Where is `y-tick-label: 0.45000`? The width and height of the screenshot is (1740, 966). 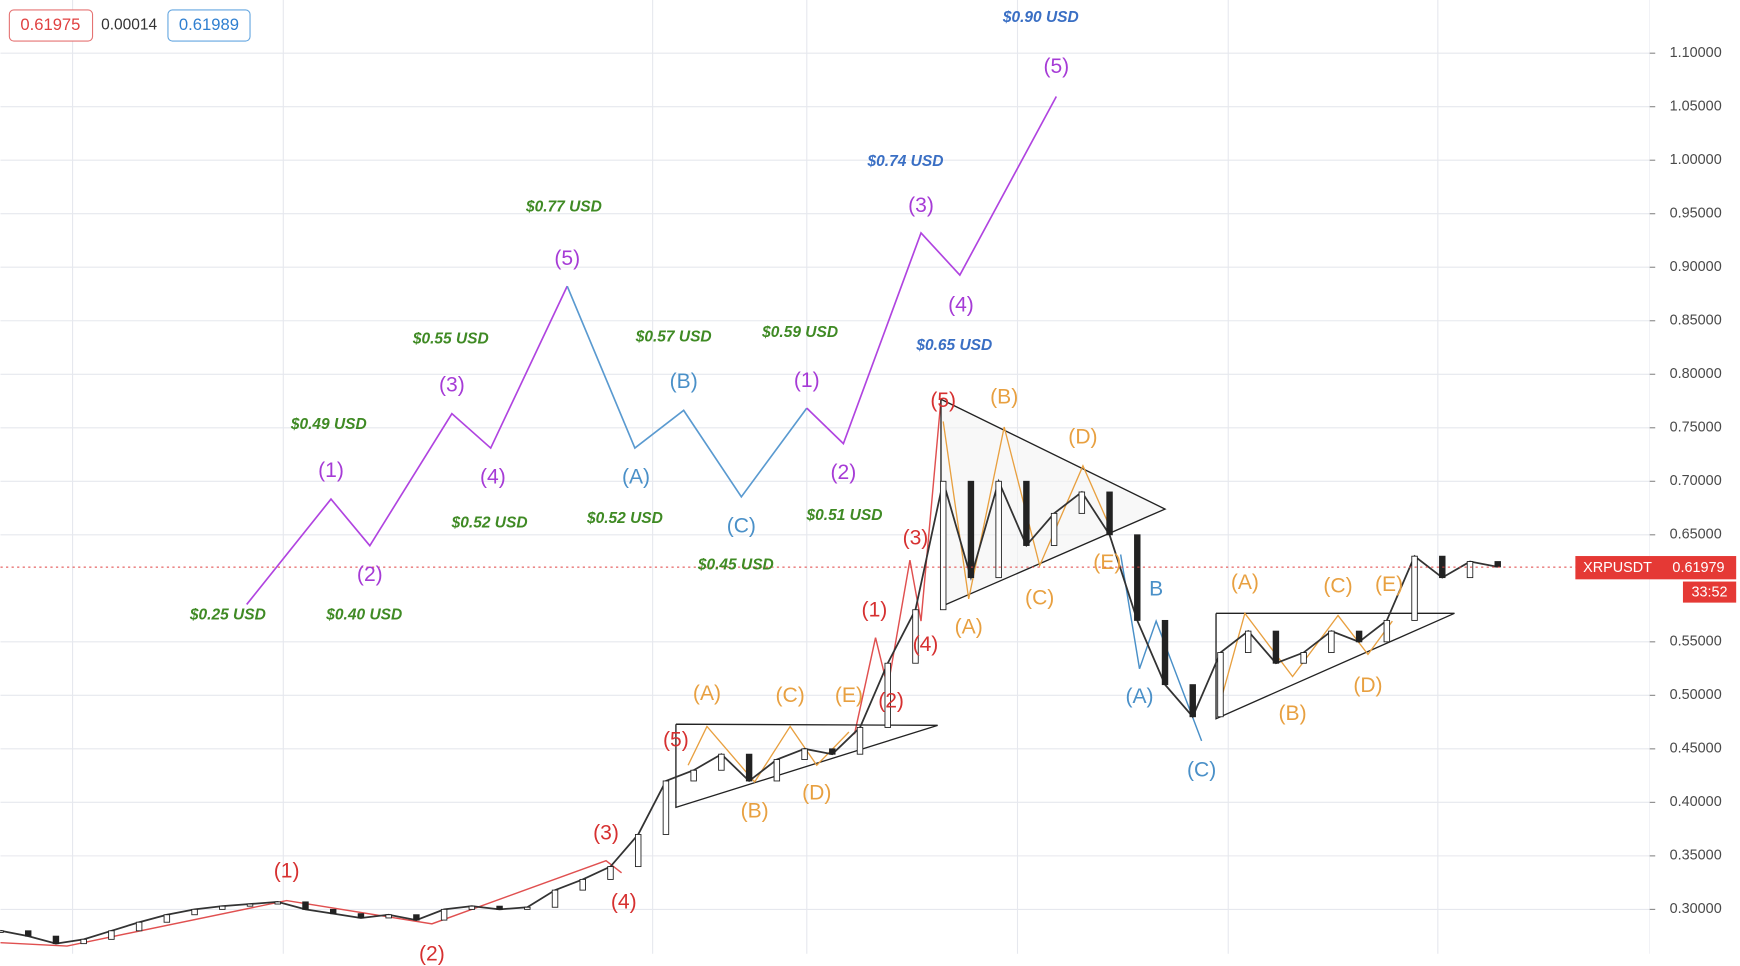 y-tick-label: 0.45000 is located at coordinates (1696, 749).